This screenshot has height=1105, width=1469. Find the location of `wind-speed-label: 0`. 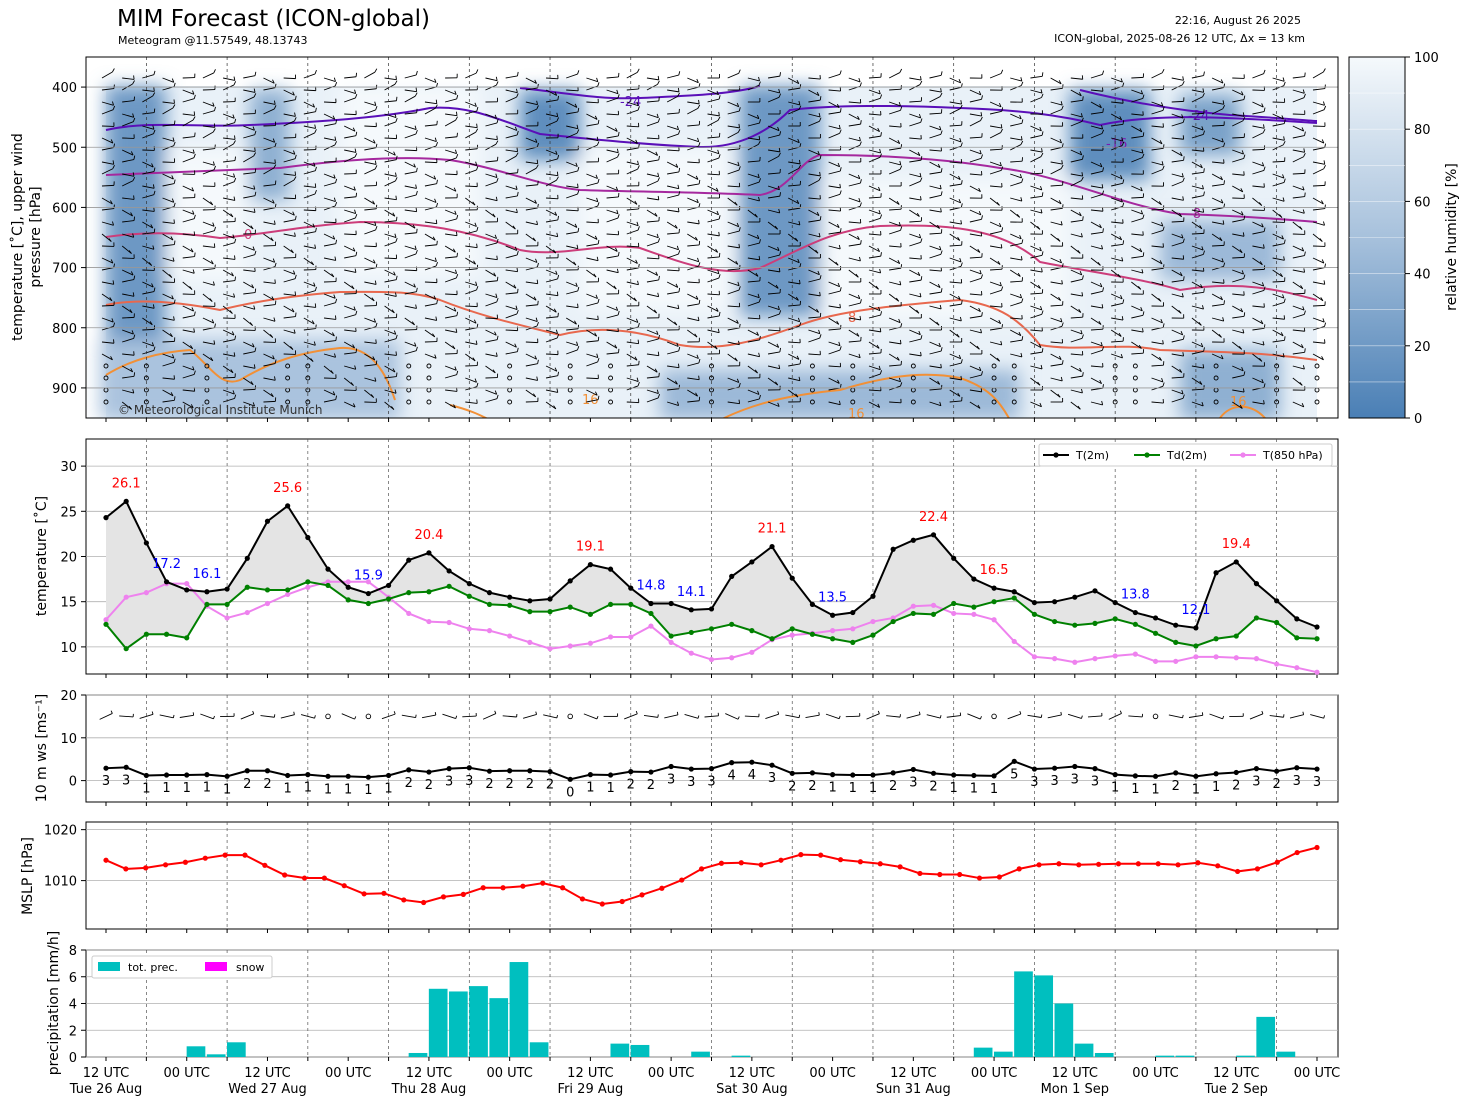

wind-speed-label: 0 is located at coordinates (570, 792).